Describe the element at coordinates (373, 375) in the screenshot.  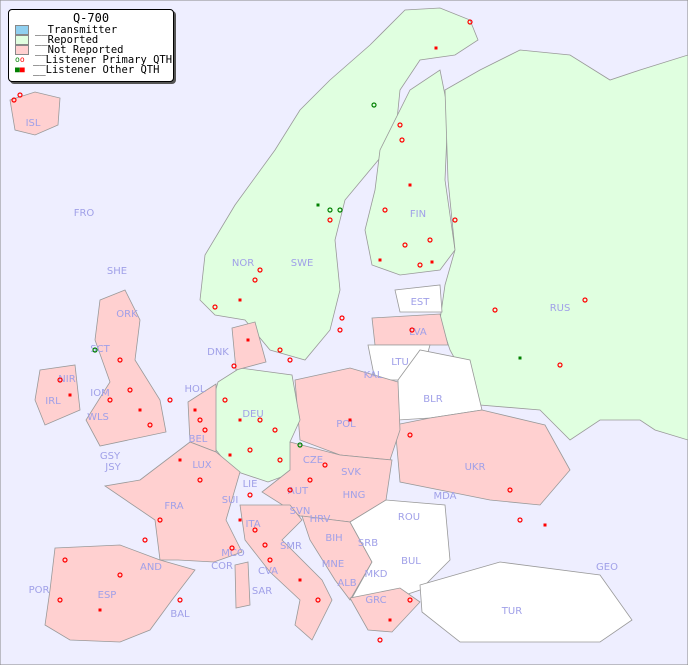
I see `country-label-kal: KAL` at that location.